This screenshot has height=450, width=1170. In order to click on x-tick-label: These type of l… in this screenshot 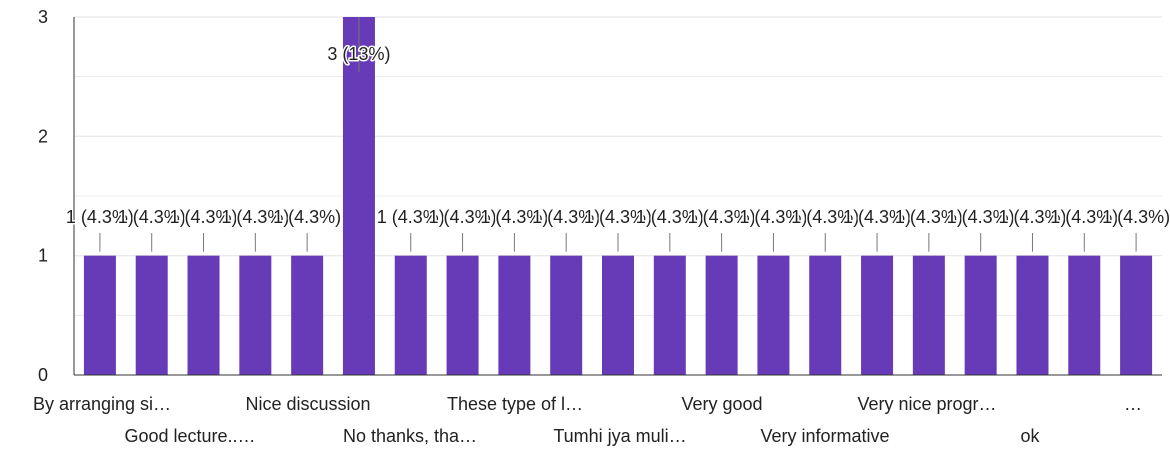, I will do `click(515, 404)`.